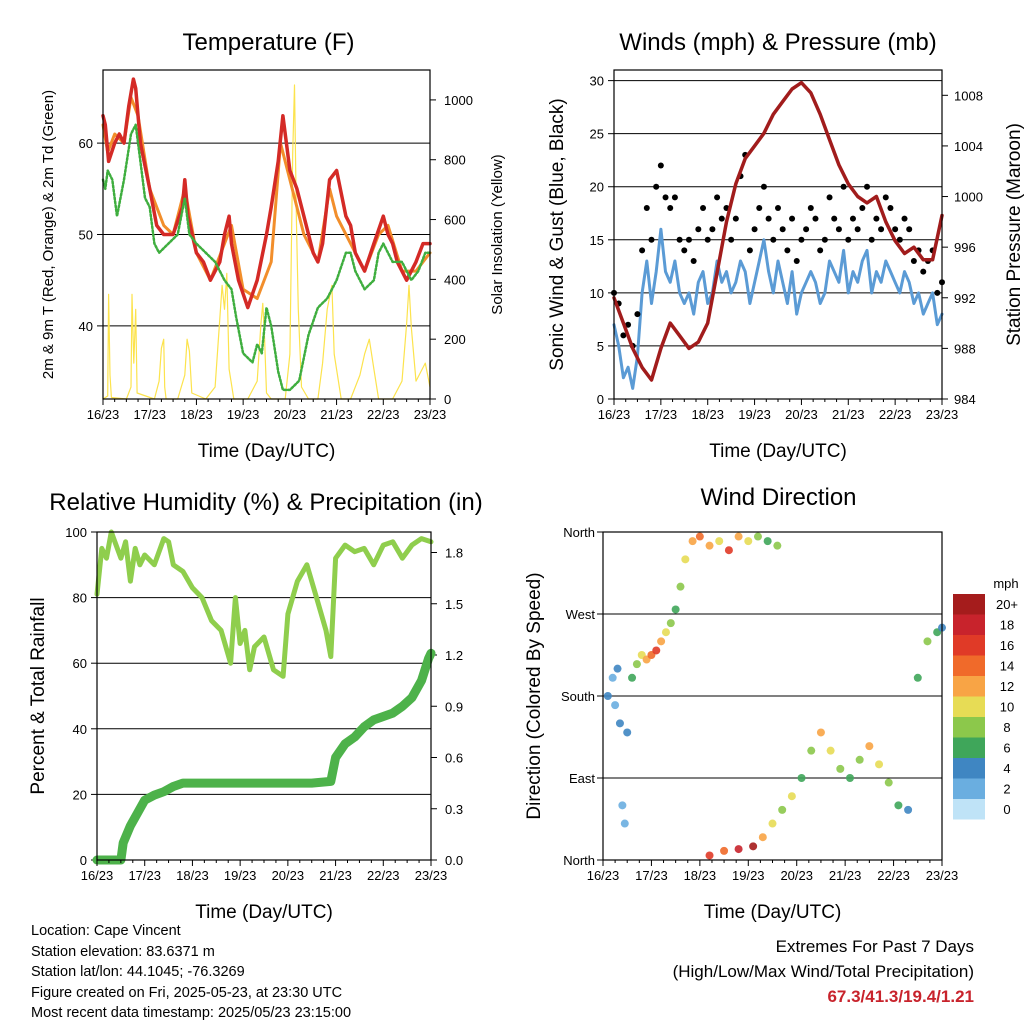 This screenshot has width=1024, height=1024. I want to click on legend-label: 16, so click(1007, 645).